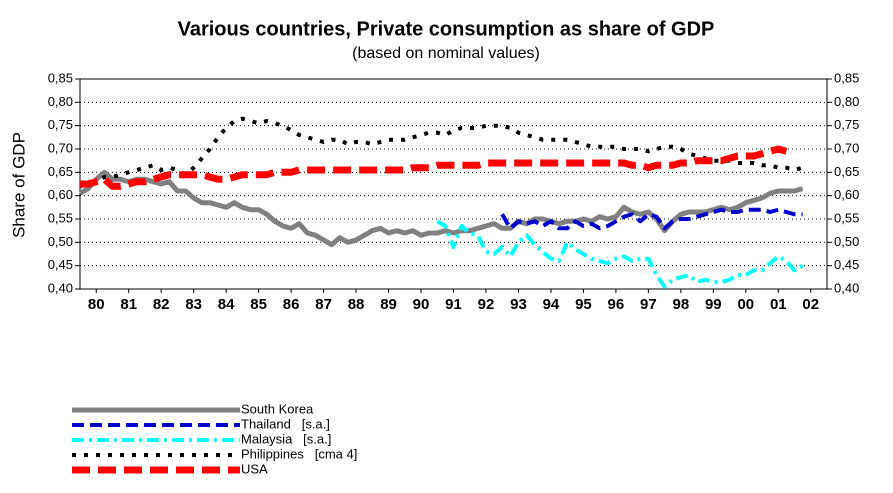 The width and height of the screenshot is (893, 493). What do you see at coordinates (286, 438) in the screenshot?
I see `legend-label: Malaysia [s.a.]` at bounding box center [286, 438].